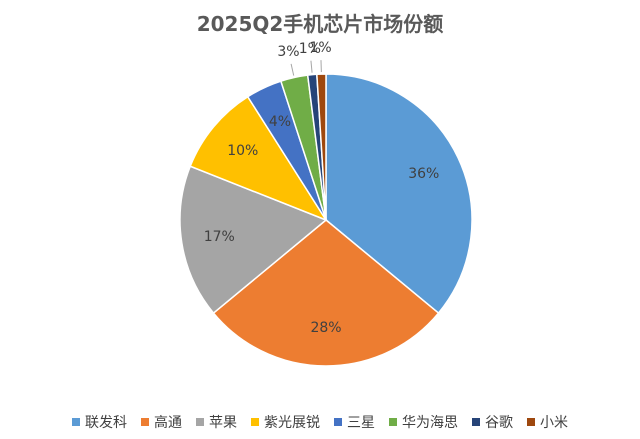 The height and width of the screenshot is (439, 640). Describe the element at coordinates (168, 423) in the screenshot. I see `legend-label-1: 高通` at that location.